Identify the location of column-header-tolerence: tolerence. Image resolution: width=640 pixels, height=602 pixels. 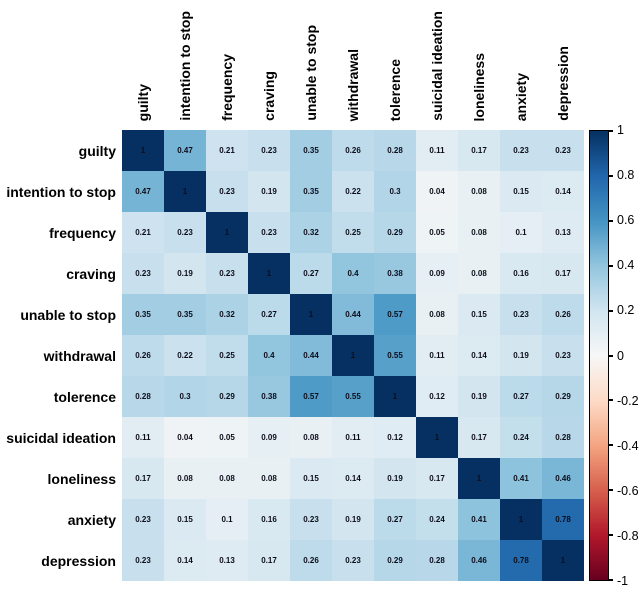
(395, 63).